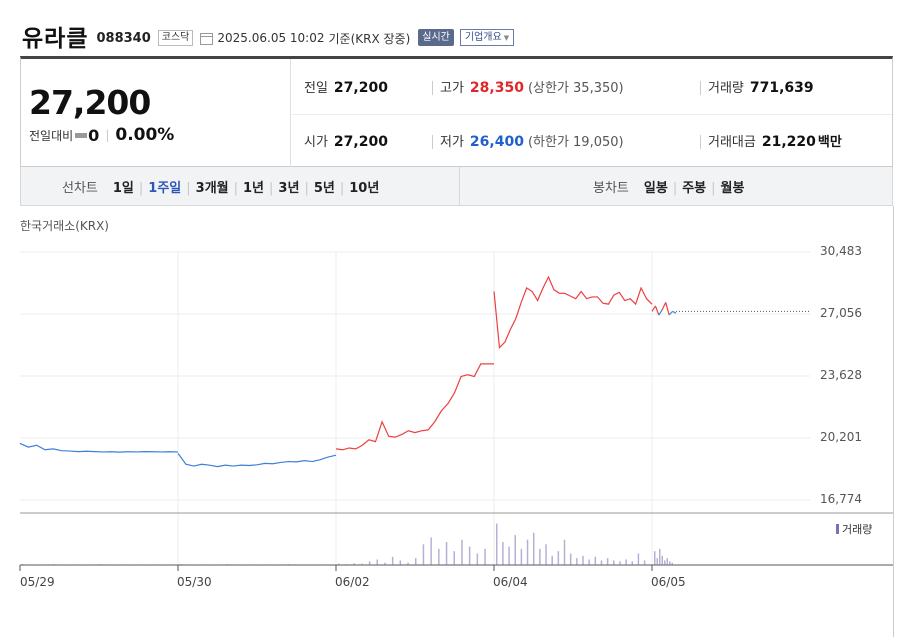 The height and width of the screenshot is (637, 904). What do you see at coordinates (575, 142) in the screenshot?
I see `lower-limit: (하한가 19,050)` at bounding box center [575, 142].